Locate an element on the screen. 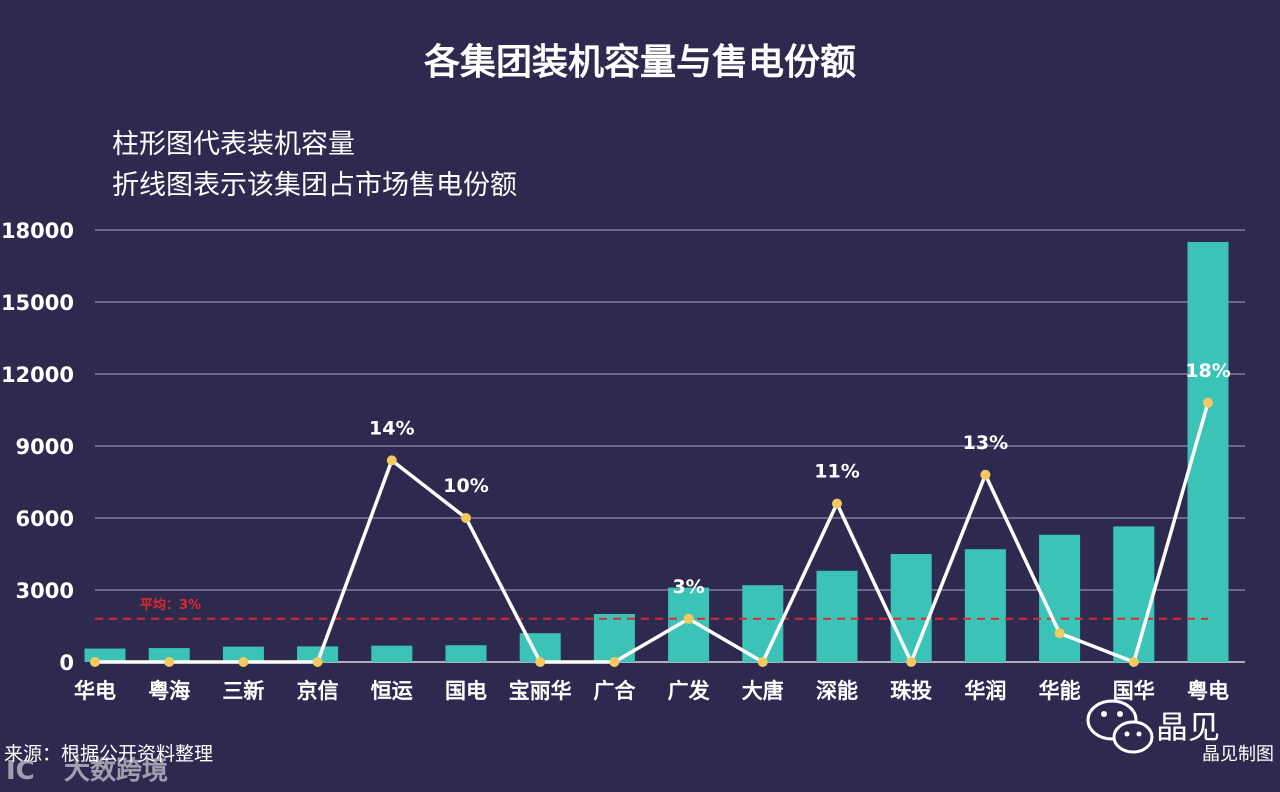 The height and width of the screenshot is (792, 1280). x-tick-label: 粤电 is located at coordinates (1208, 691).